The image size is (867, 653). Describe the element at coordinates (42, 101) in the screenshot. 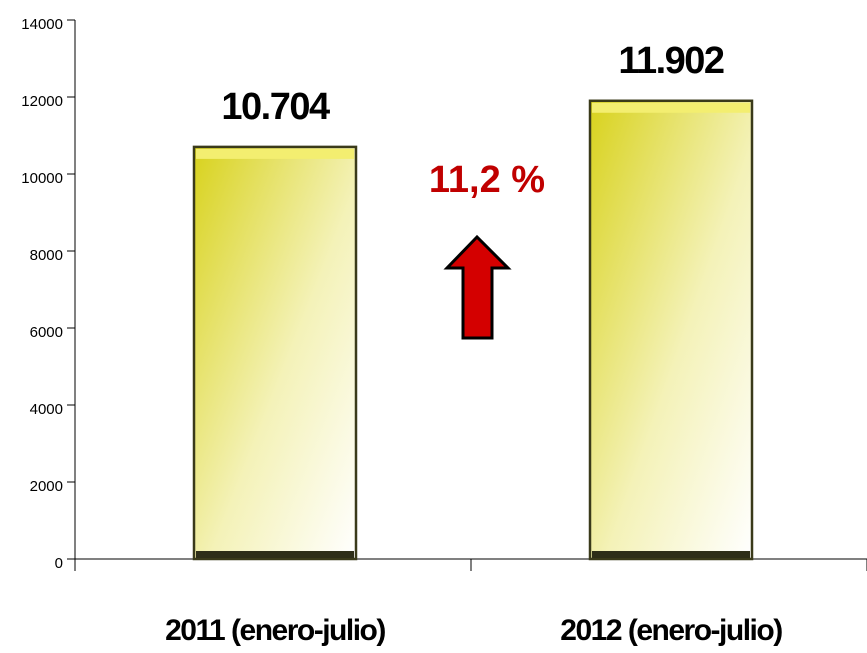

I see `y-tick-label: 12000` at that location.